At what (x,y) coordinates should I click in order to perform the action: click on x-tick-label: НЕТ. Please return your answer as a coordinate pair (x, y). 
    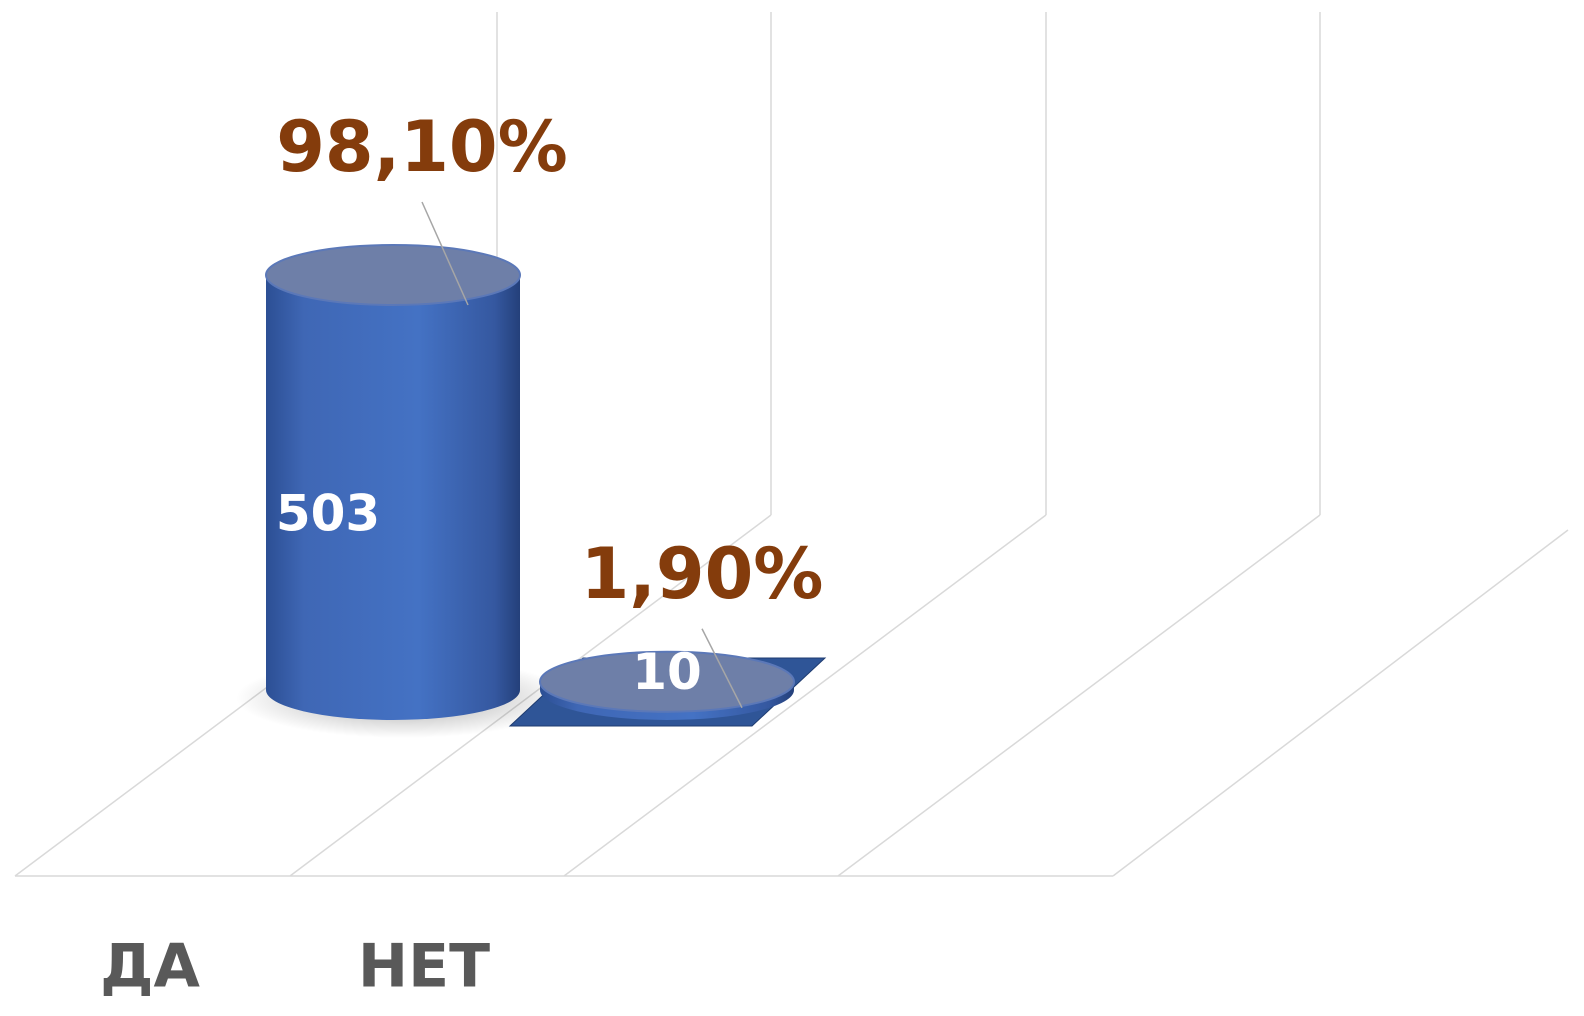
    Looking at the image, I should click on (424, 967).